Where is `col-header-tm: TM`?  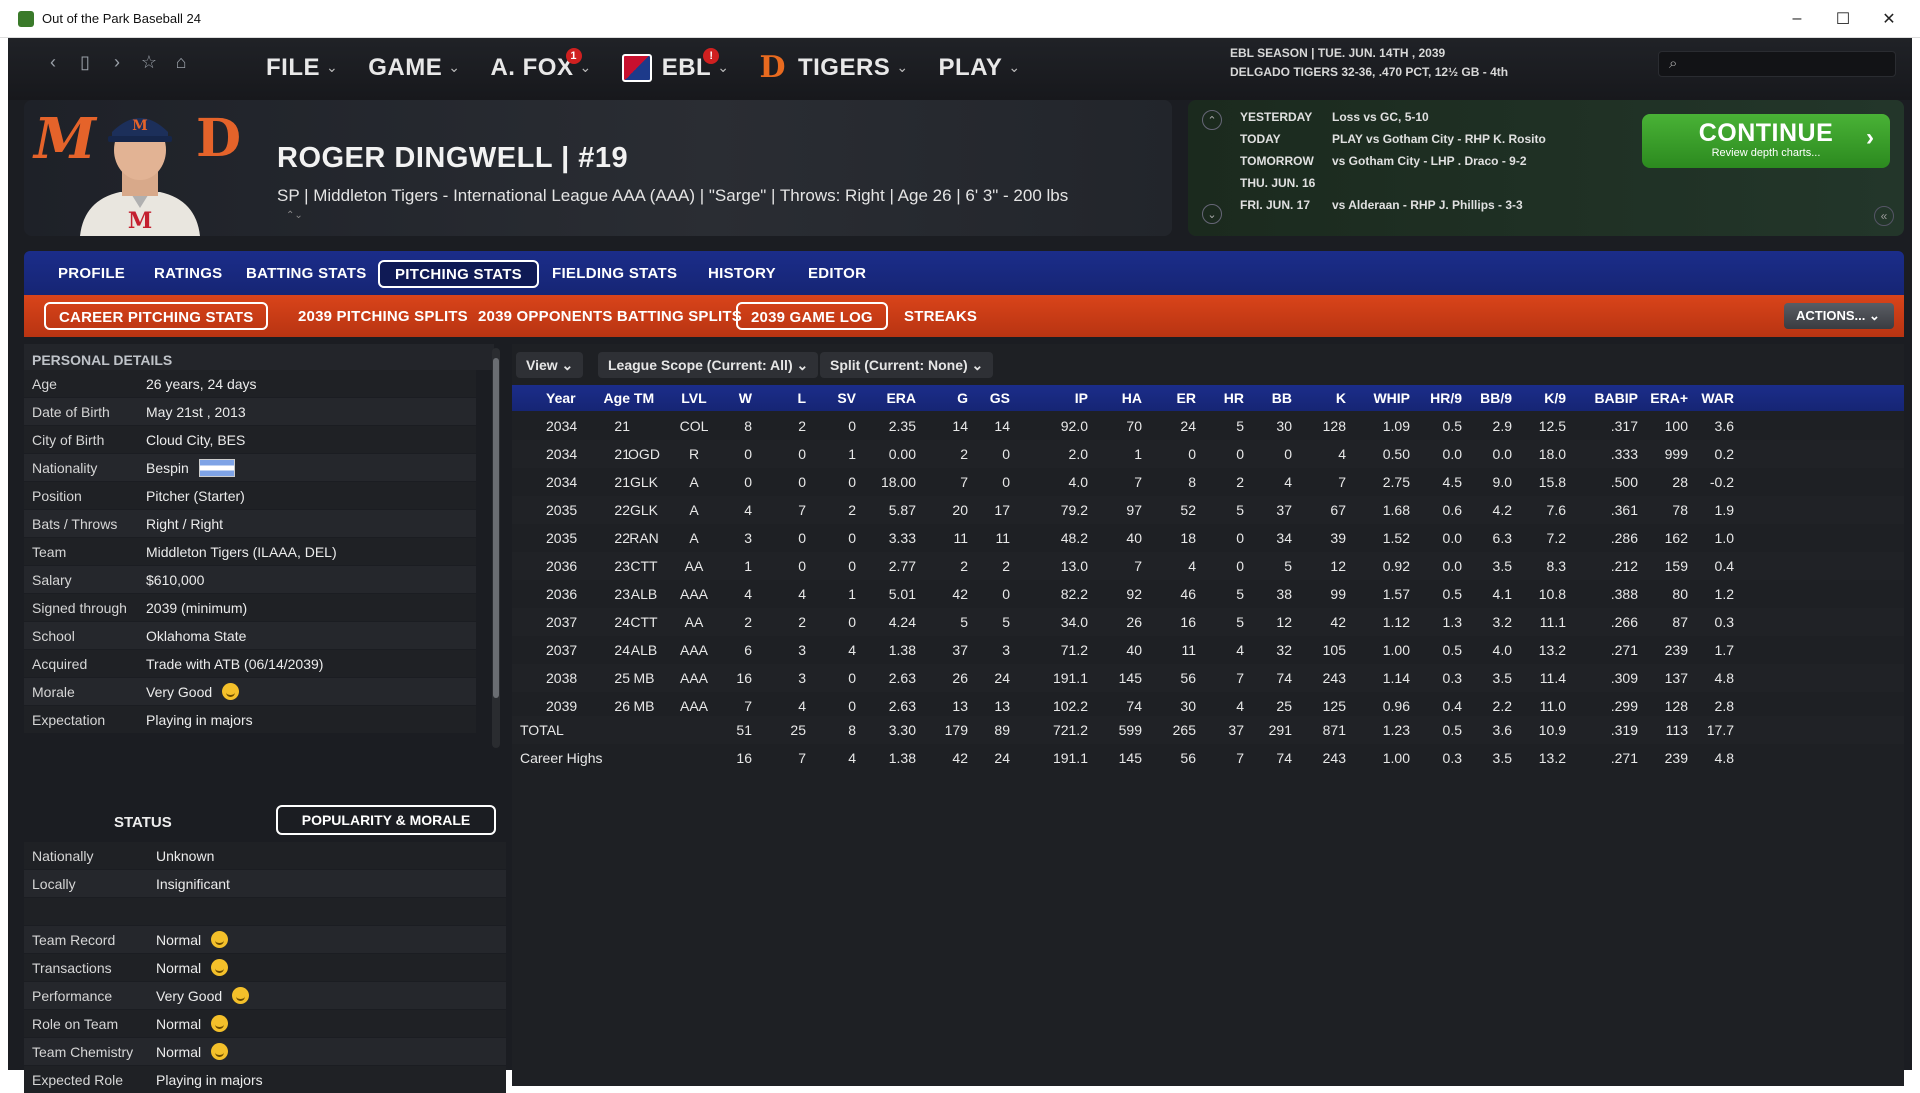
col-header-tm: TM is located at coordinates (644, 398).